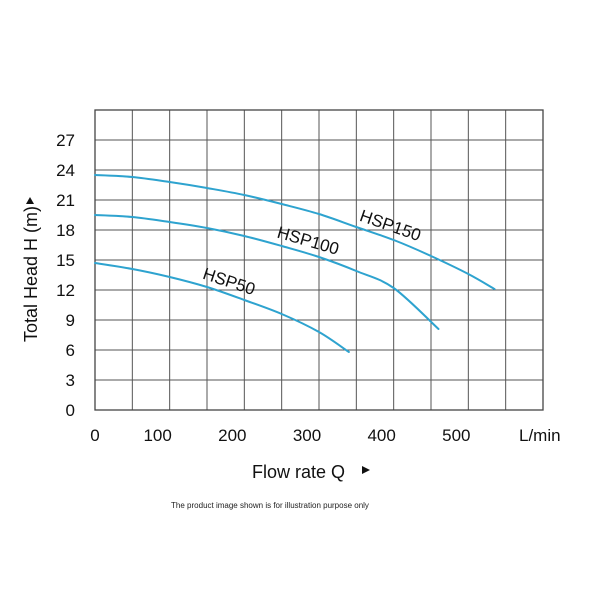  I want to click on y-tick-label: 15, so click(65, 260).